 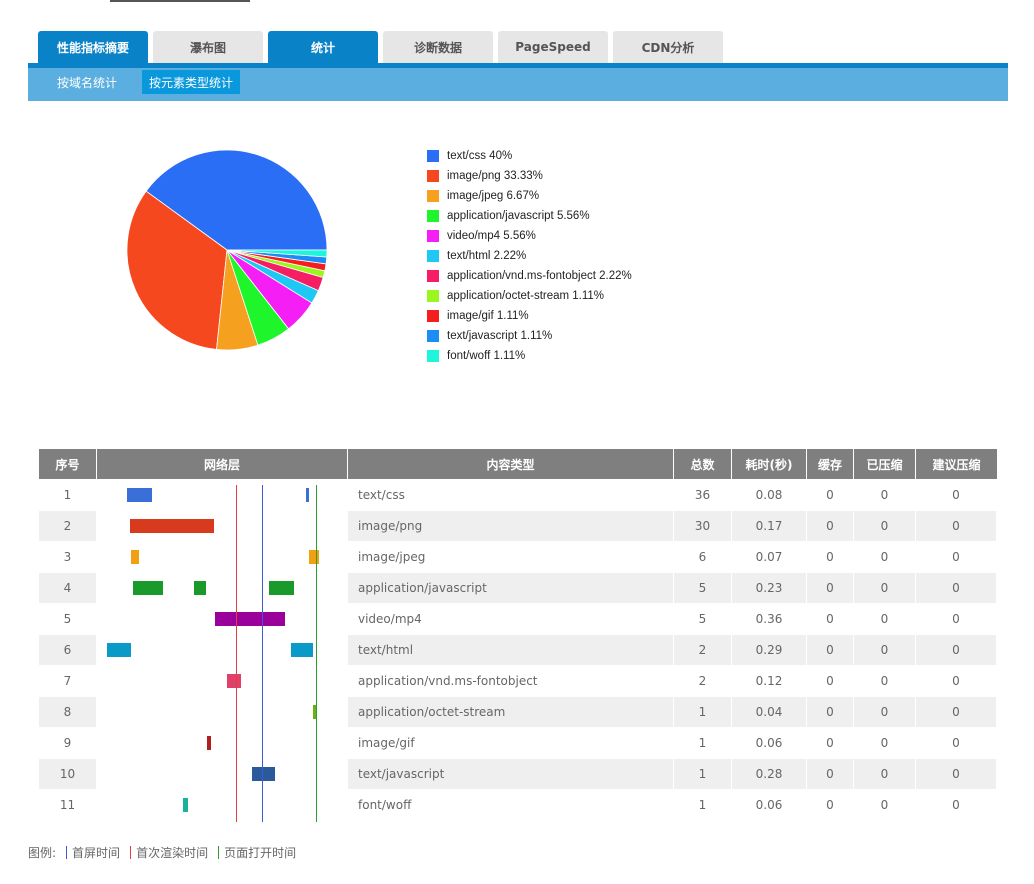 What do you see at coordinates (518, 464) in the screenshot?
I see `table-header: 序号 网络层 内容类型 总数 耗时(秒) 缓存 已压缩 建议压缩` at bounding box center [518, 464].